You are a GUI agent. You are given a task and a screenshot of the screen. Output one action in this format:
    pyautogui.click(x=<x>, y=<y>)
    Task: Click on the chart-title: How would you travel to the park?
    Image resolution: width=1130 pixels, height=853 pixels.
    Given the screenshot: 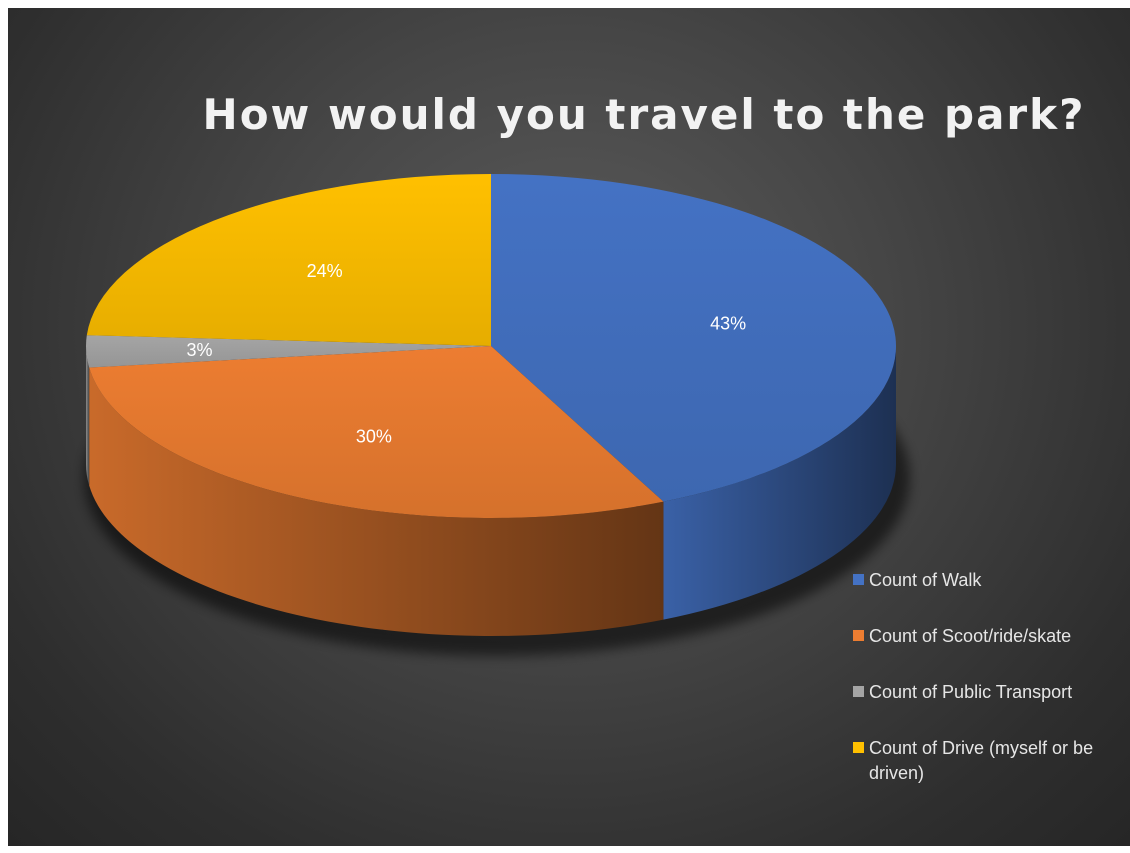 What is the action you would take?
    pyautogui.click(x=644, y=114)
    